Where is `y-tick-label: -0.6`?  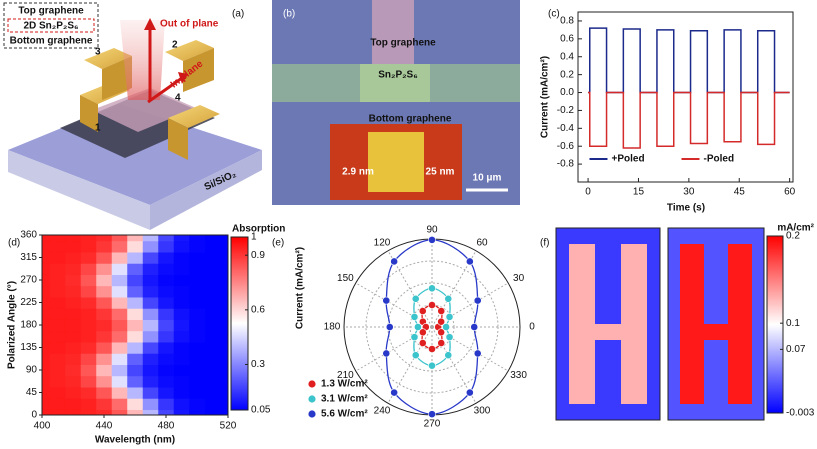 y-tick-label: -0.6 is located at coordinates (566, 146).